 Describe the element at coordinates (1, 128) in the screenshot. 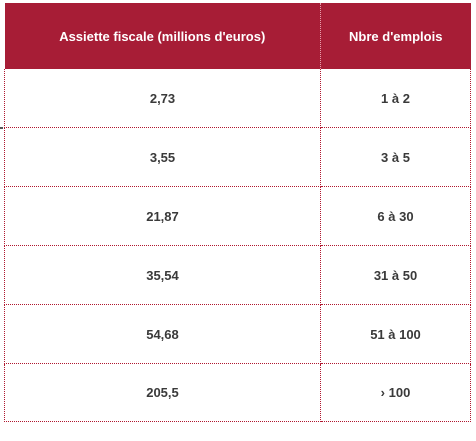

I see `stray-tick-mark` at that location.